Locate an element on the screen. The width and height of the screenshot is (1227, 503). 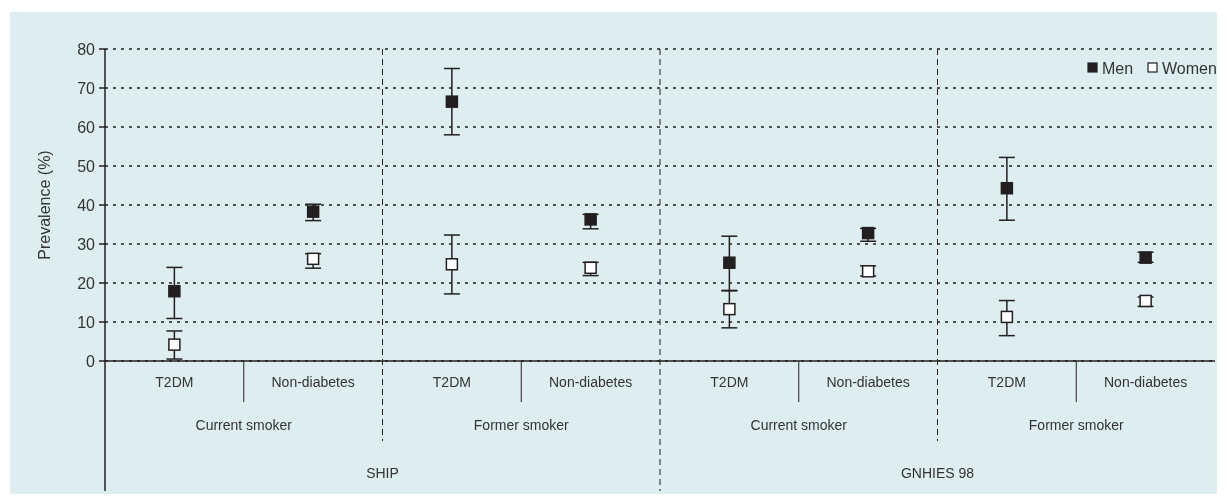
y-tick-label: 70 is located at coordinates (86, 88).